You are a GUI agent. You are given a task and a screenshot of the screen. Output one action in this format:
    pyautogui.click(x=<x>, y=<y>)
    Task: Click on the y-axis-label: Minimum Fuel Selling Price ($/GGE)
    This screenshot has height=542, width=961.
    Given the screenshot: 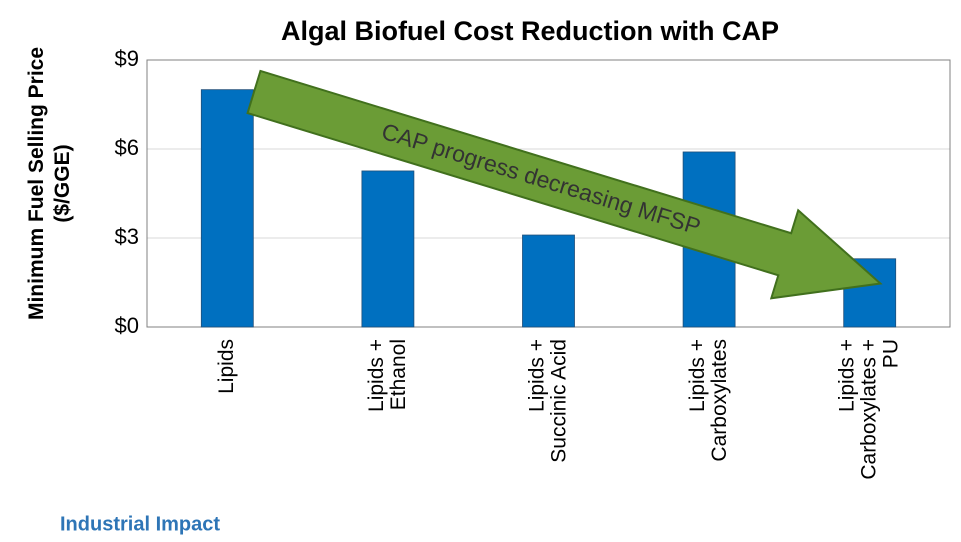 What is the action you would take?
    pyautogui.click(x=49, y=183)
    